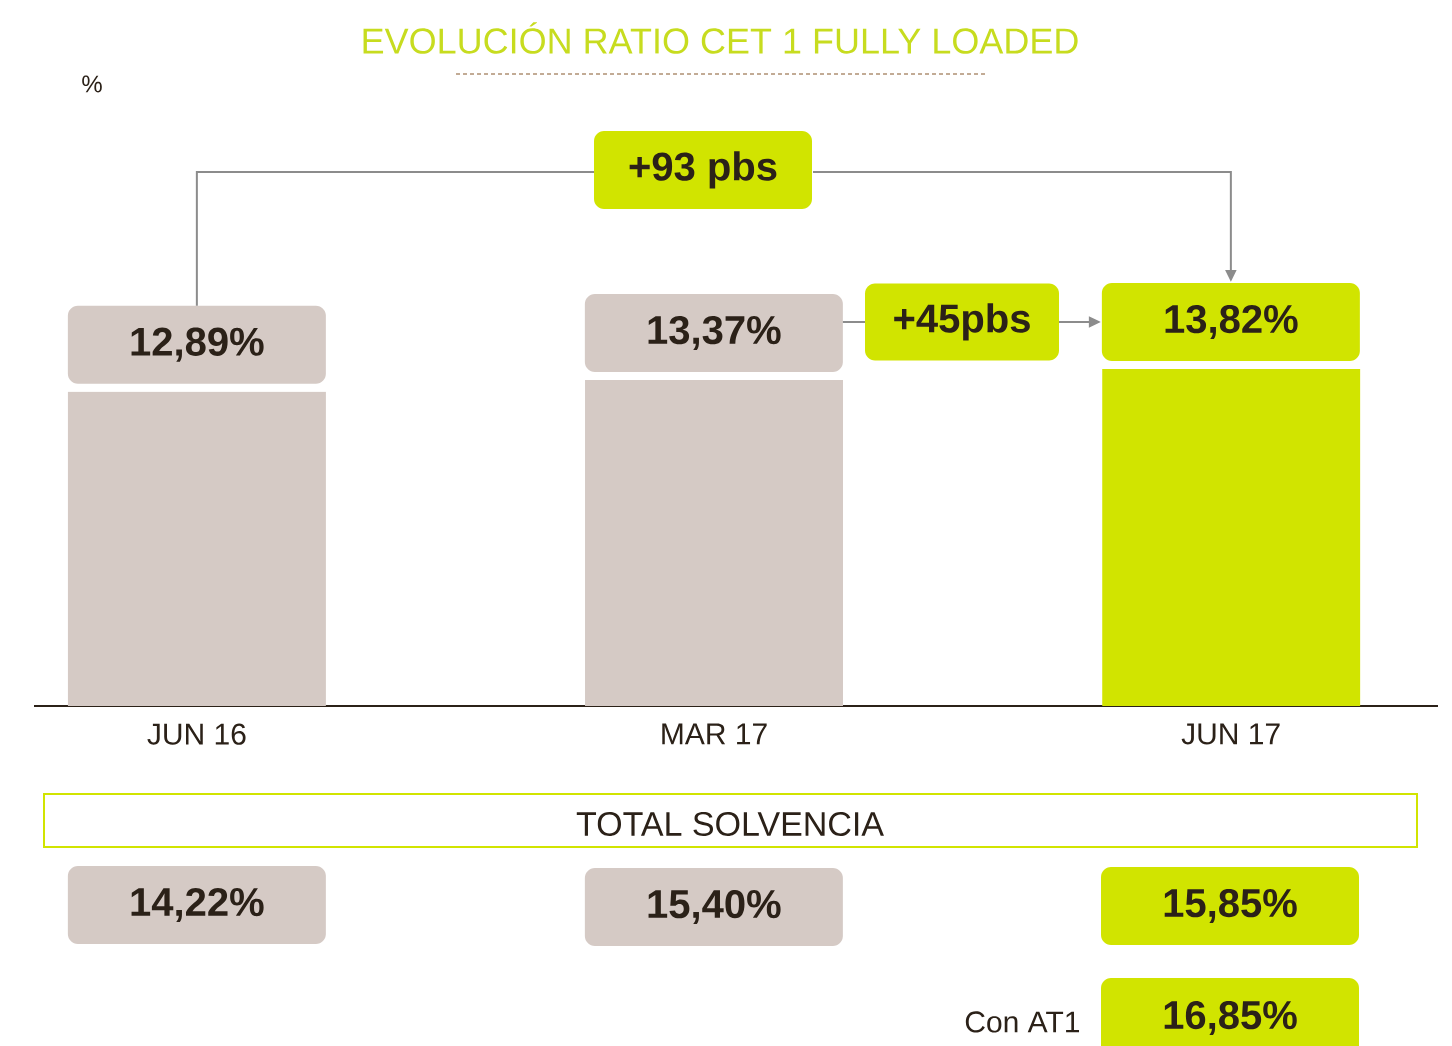 The height and width of the screenshot is (1046, 1452). I want to click on text: Con AT1, so click(1022, 1022).